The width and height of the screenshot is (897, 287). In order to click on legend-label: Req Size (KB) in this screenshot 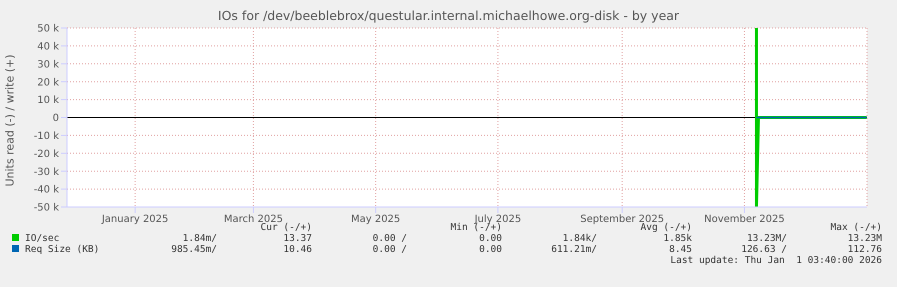, I will do `click(62, 249)`.